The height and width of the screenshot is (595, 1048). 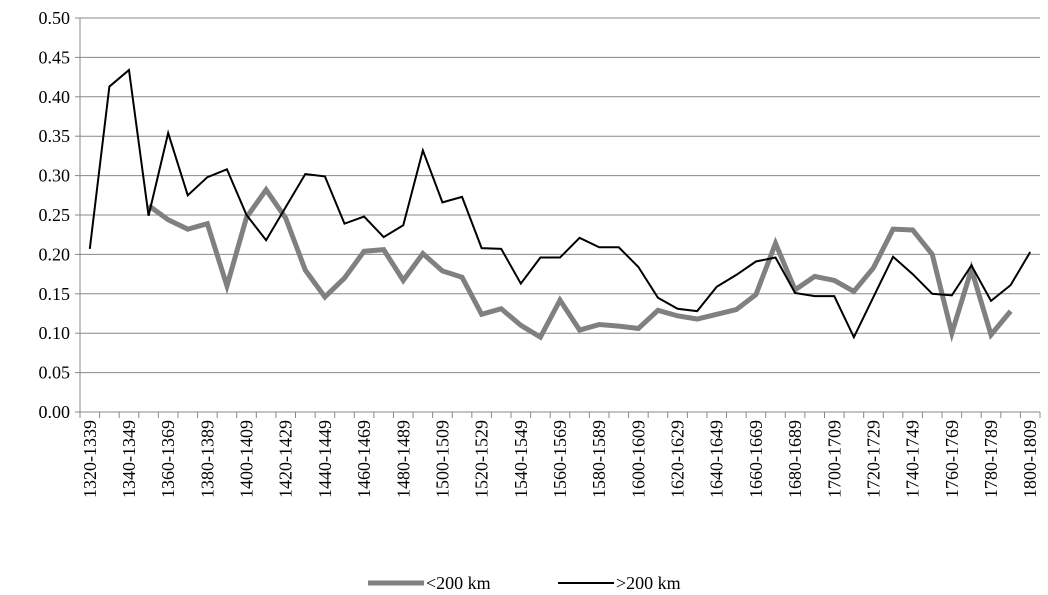 What do you see at coordinates (873, 459) in the screenshot?
I see `x-tick-label: 1720-1729` at bounding box center [873, 459].